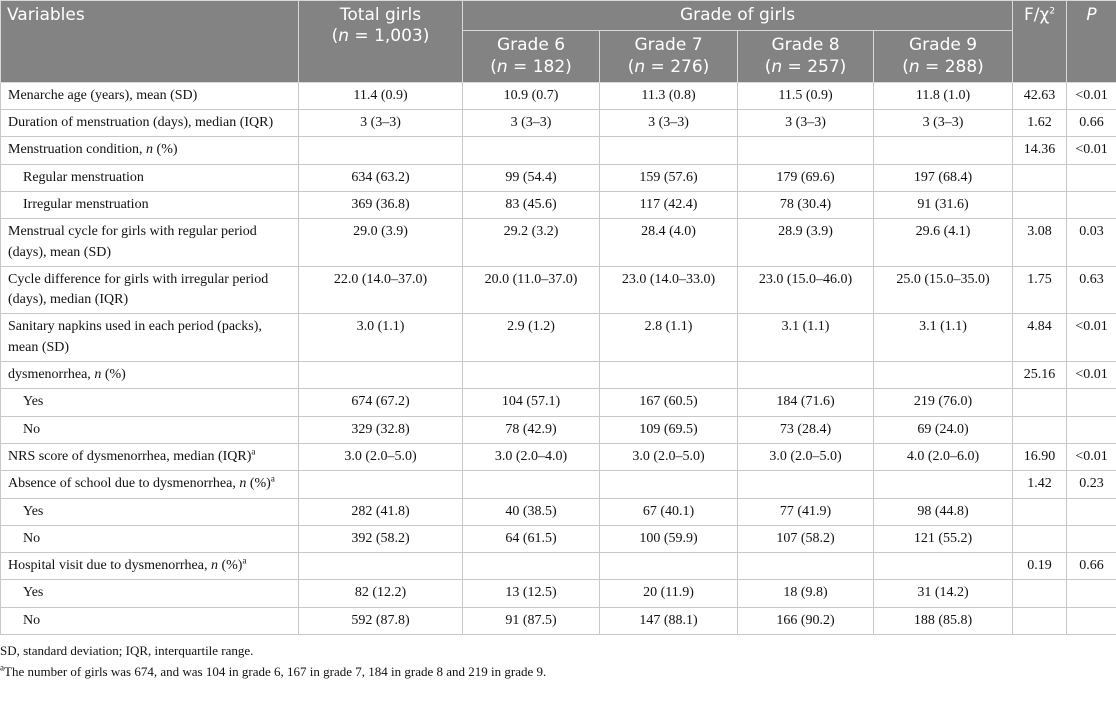  Describe the element at coordinates (951, 66) in the screenshot. I see `text-run: = 288)` at that location.